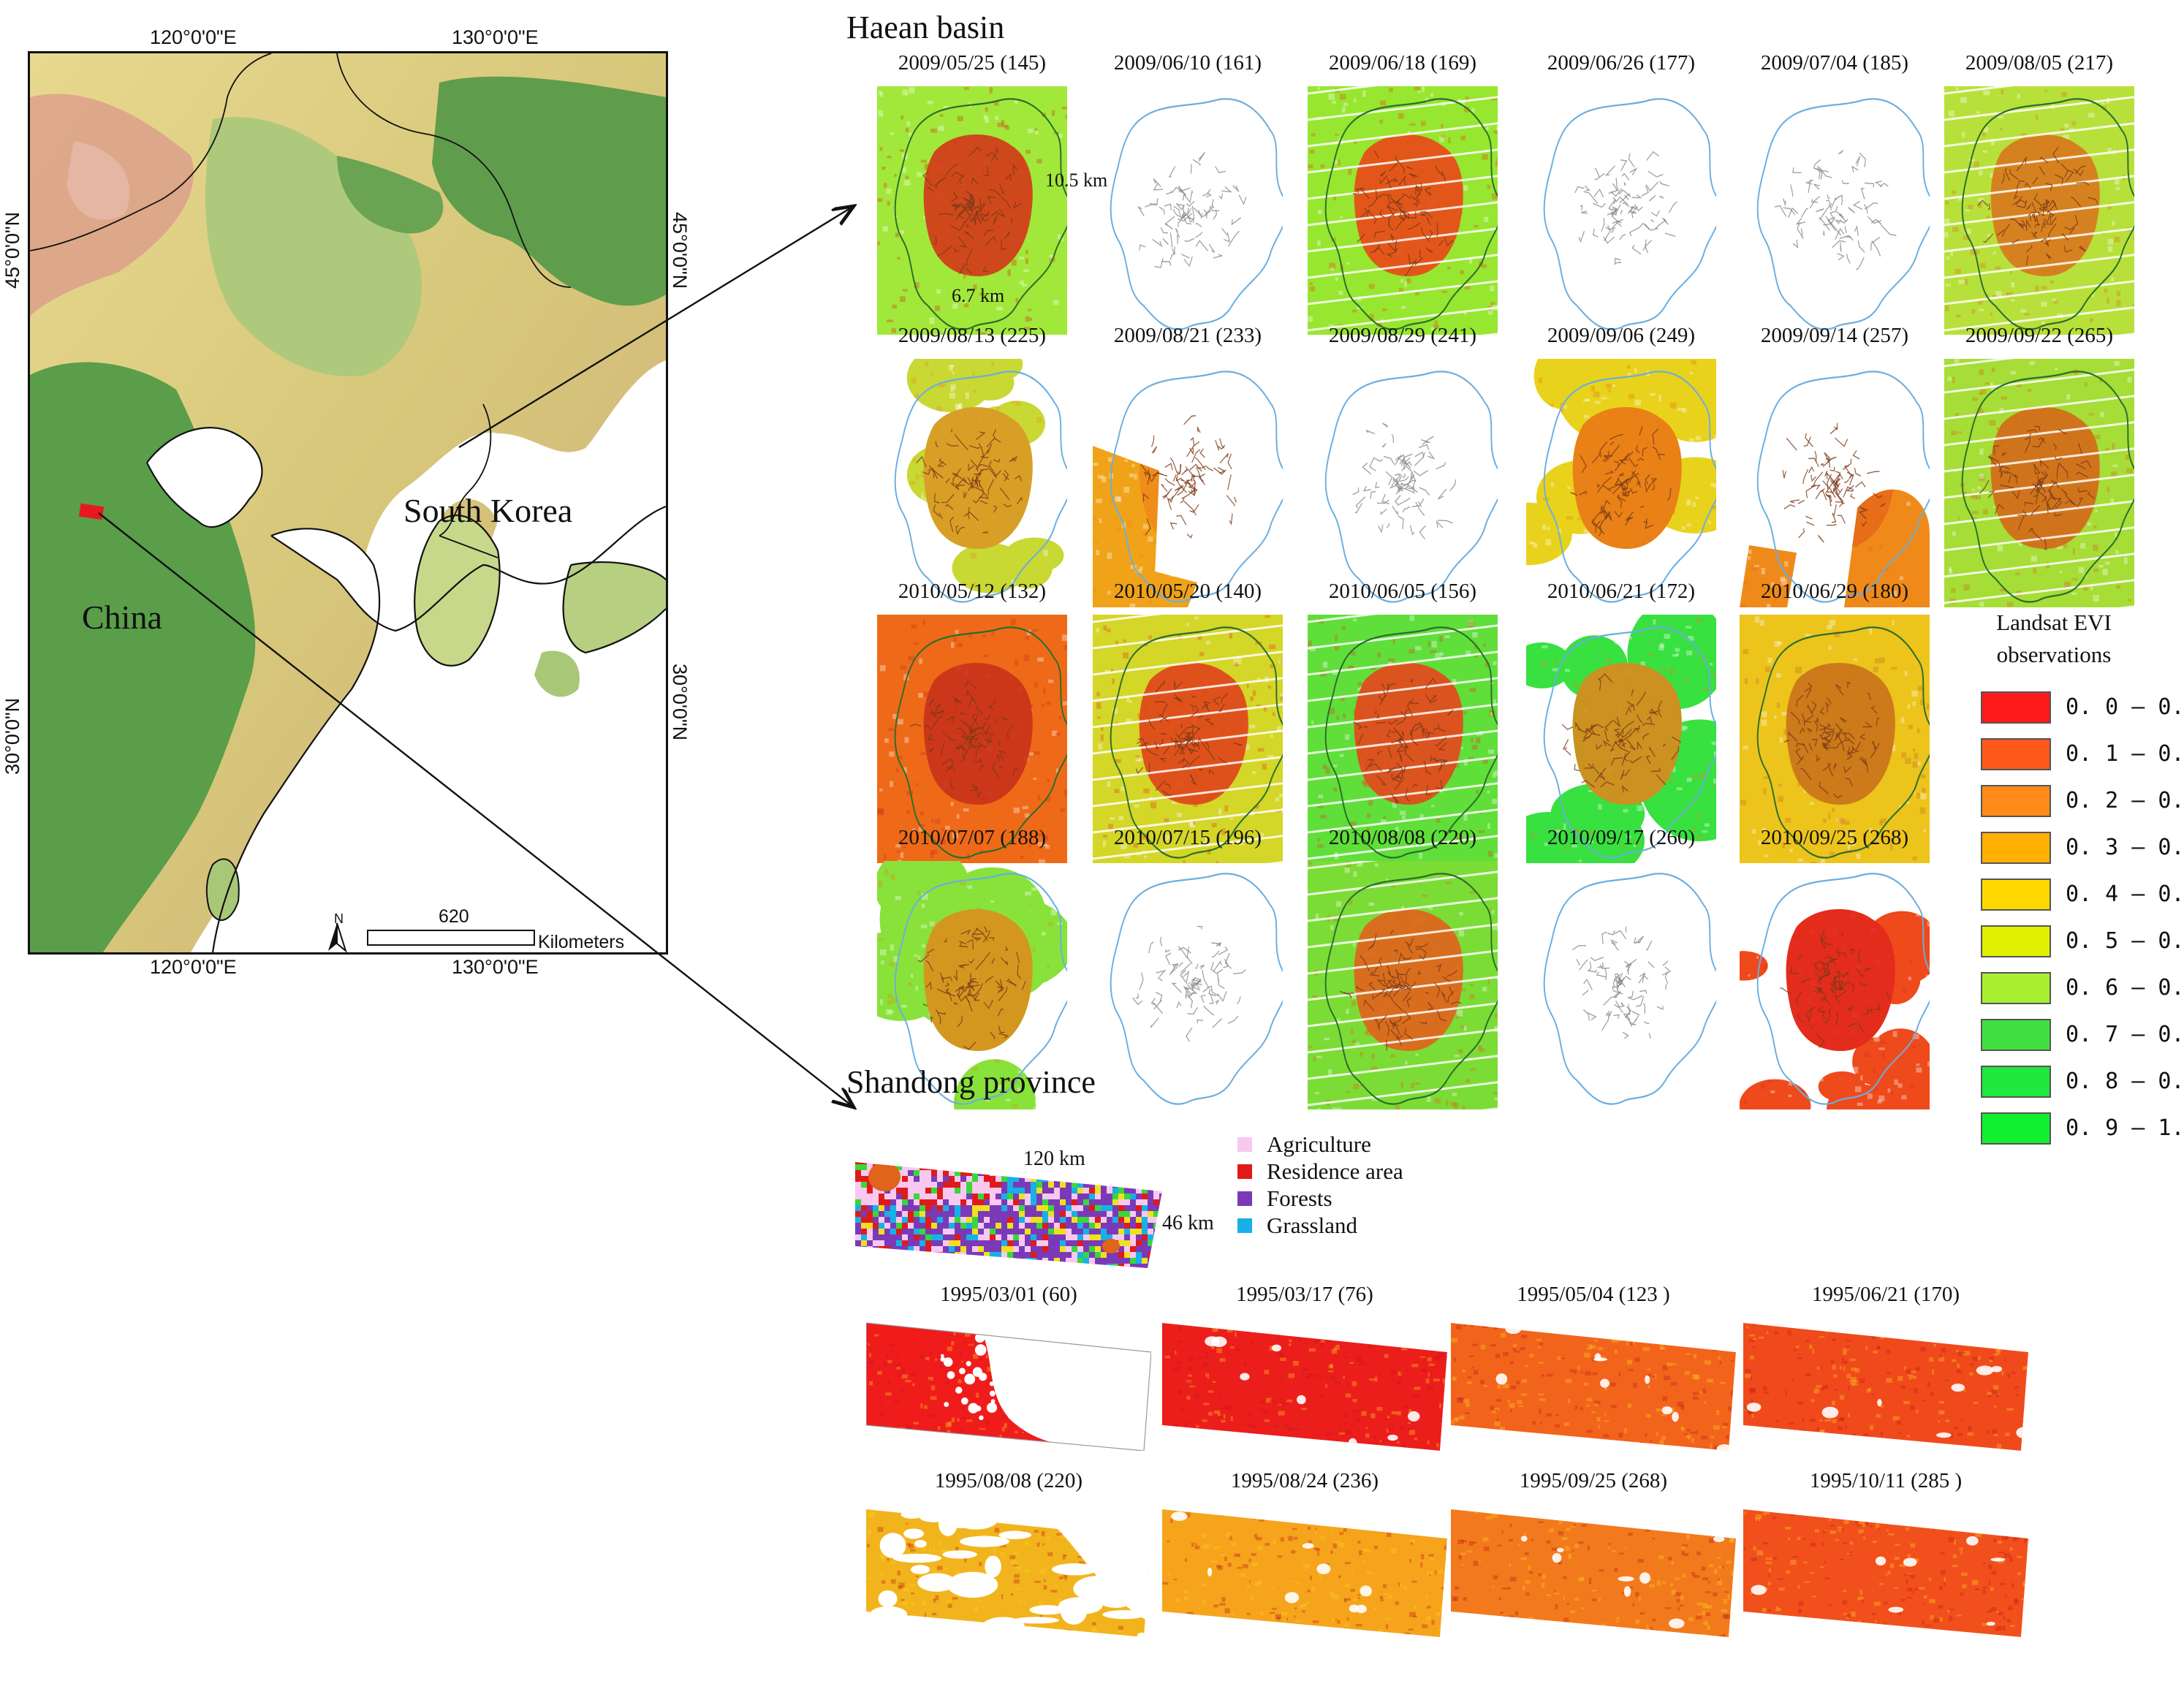 This screenshot has height=1681, width=2184. I want to click on scale-value: 620, so click(454, 916).